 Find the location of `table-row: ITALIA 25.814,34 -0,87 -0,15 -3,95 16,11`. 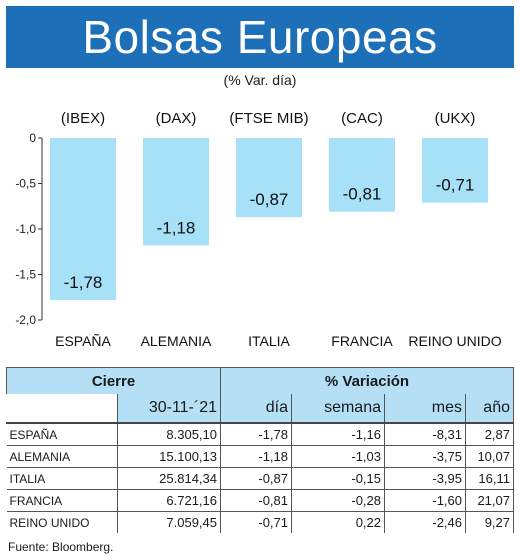

table-row: ITALIA 25.814,34 -0,87 -0,15 -3,95 16,11 is located at coordinates (260, 478).